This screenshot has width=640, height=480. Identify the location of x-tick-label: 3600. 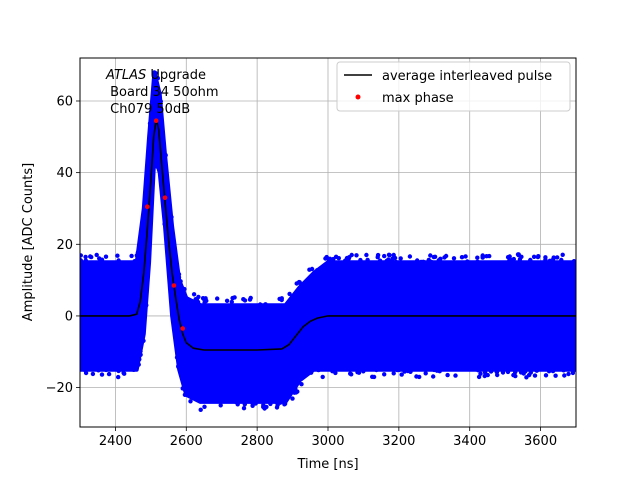
(540, 441).